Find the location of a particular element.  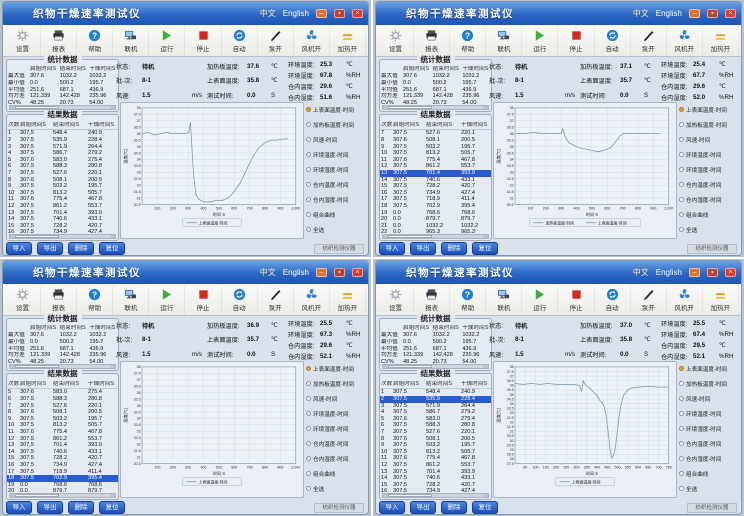

result-row: 1 307.5 548.4 240.9 is located at coordinates (428, 392).